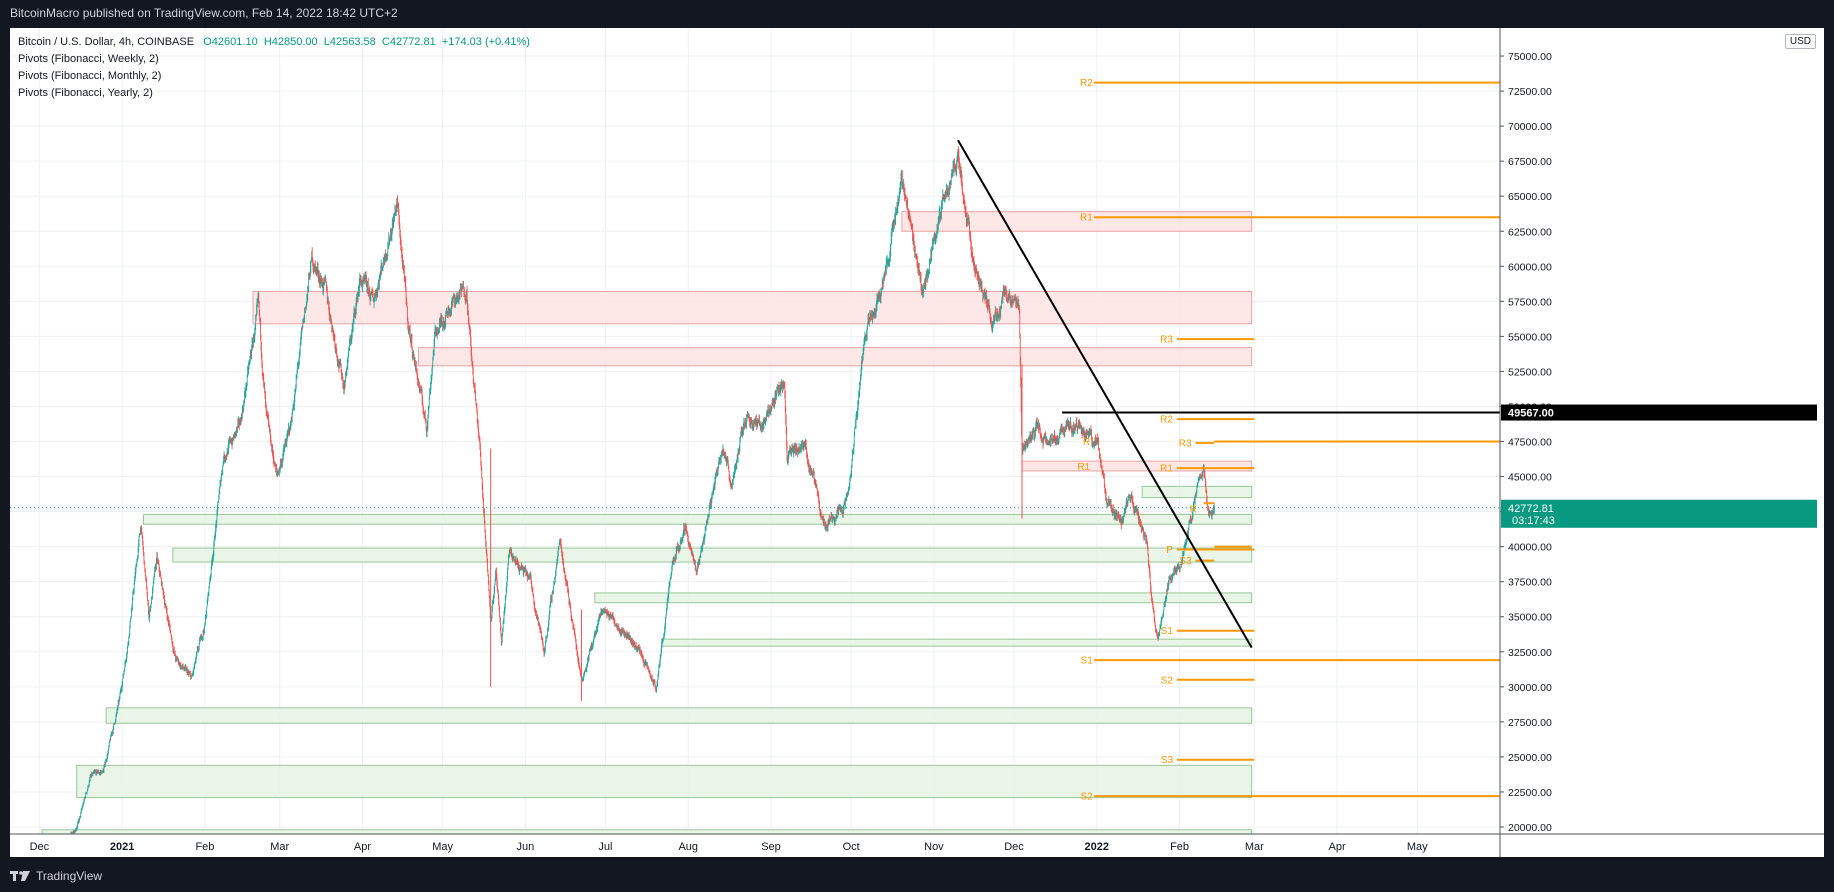 The width and height of the screenshot is (1834, 892). I want to click on ohlc-low: L42563.58, so click(349, 42).